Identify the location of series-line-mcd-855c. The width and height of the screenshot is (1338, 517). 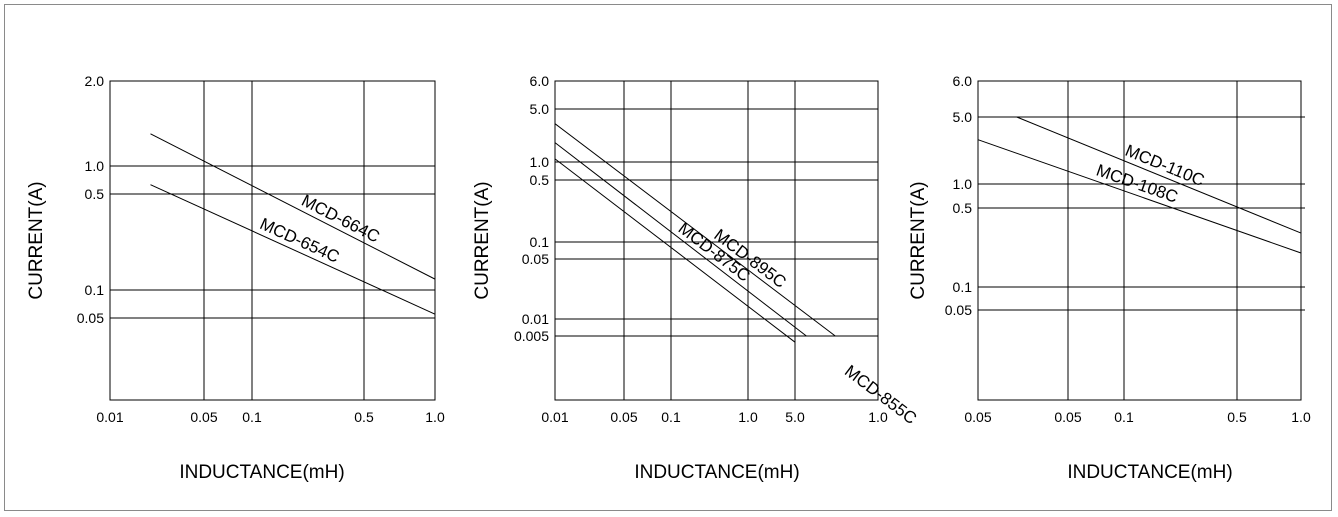
(675, 250).